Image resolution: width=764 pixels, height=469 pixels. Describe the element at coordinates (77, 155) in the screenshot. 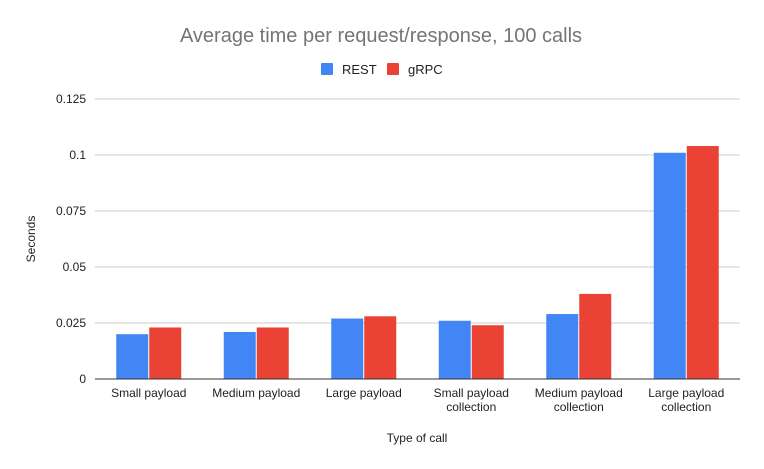

I see `y-tick-label: 0.1` at that location.